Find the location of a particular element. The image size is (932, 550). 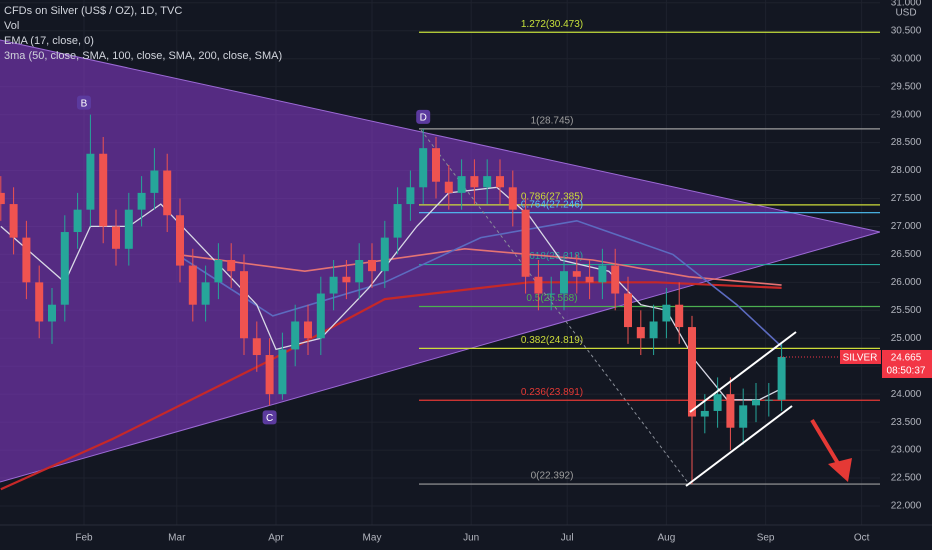

y-tick-label: 30.500 is located at coordinates (906, 30).